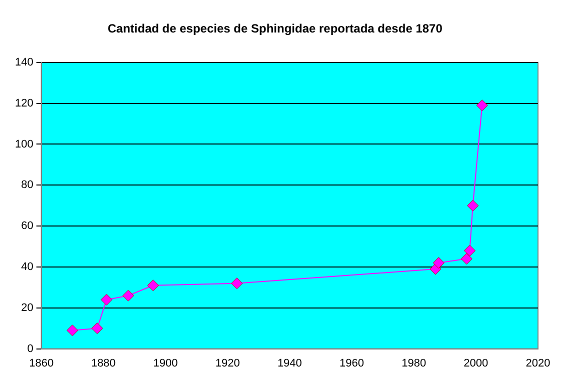 The height and width of the screenshot is (381, 567). Describe the element at coordinates (27, 267) in the screenshot. I see `y-tick-label: 40` at that location.